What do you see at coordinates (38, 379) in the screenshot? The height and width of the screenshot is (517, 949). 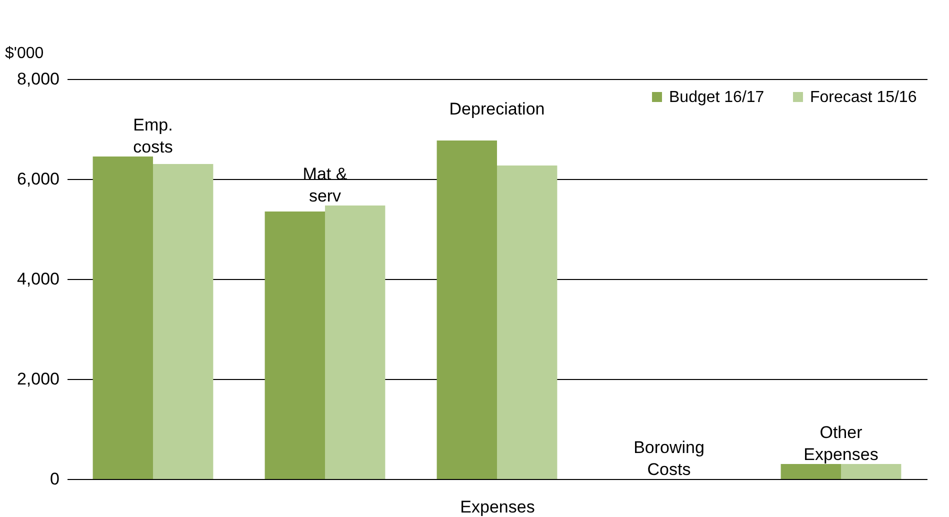 I see `y-tick-label: 2,000` at bounding box center [38, 379].